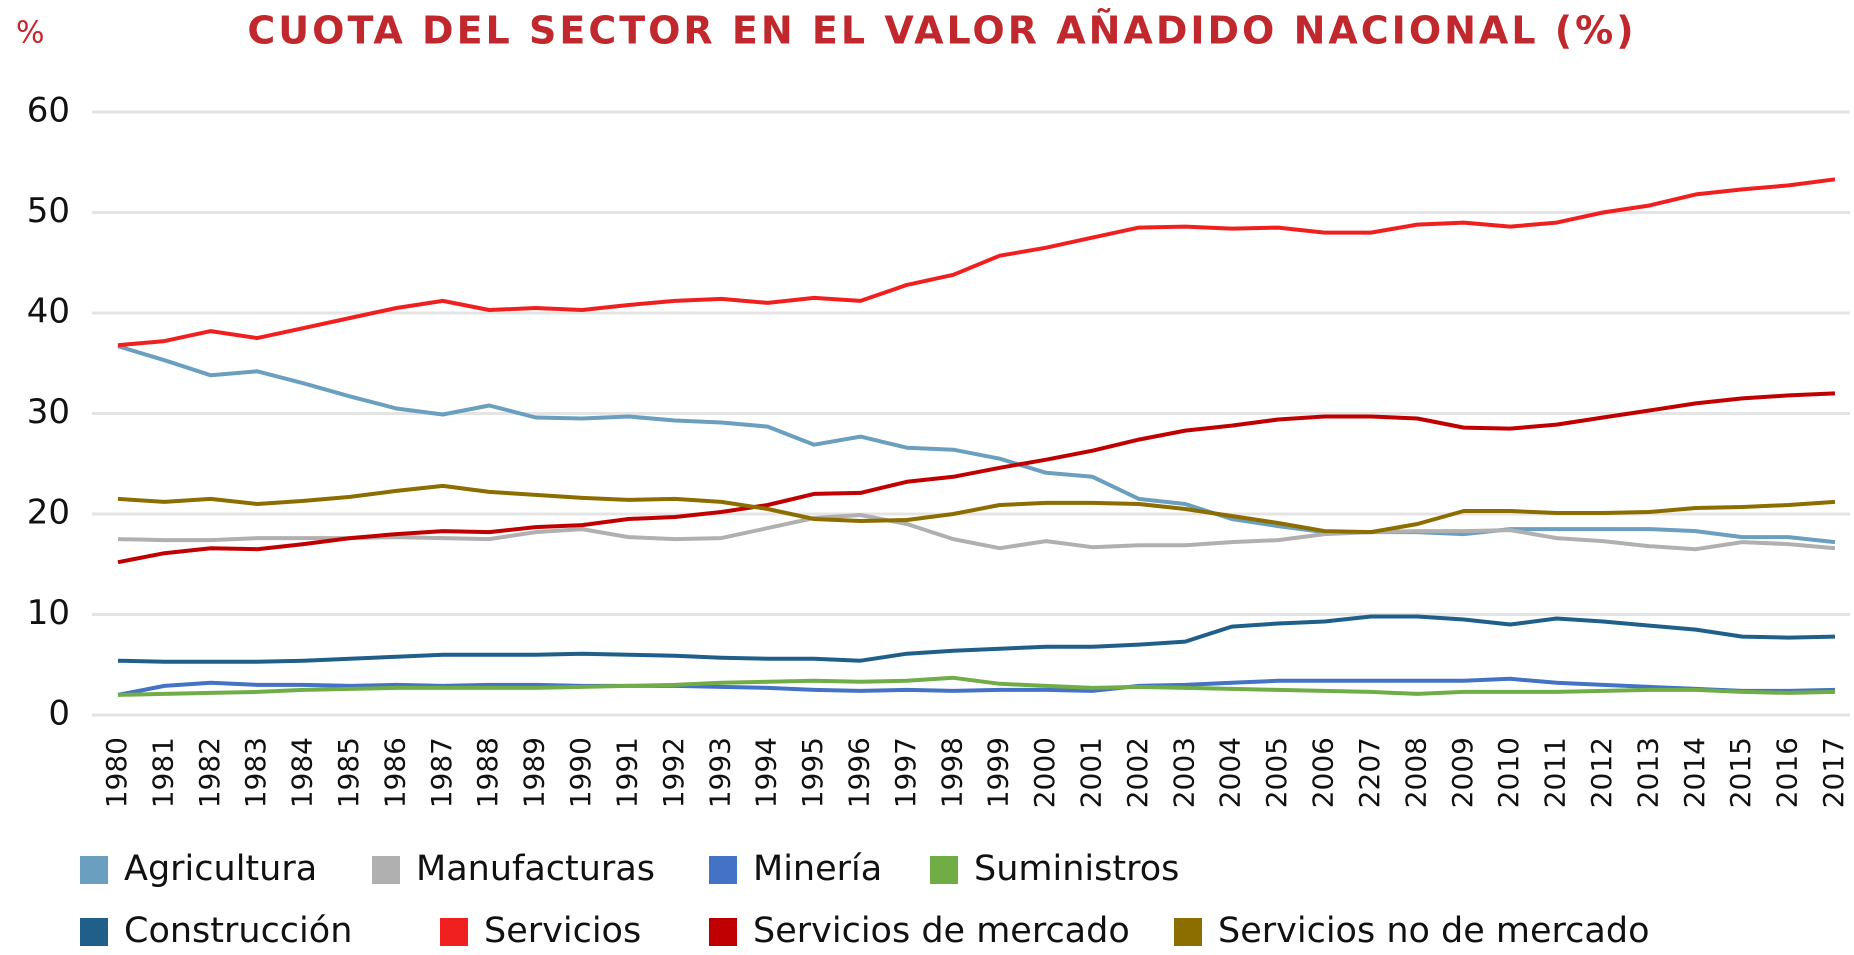  I want to click on x-tick-label: 1998, so click(951, 772).